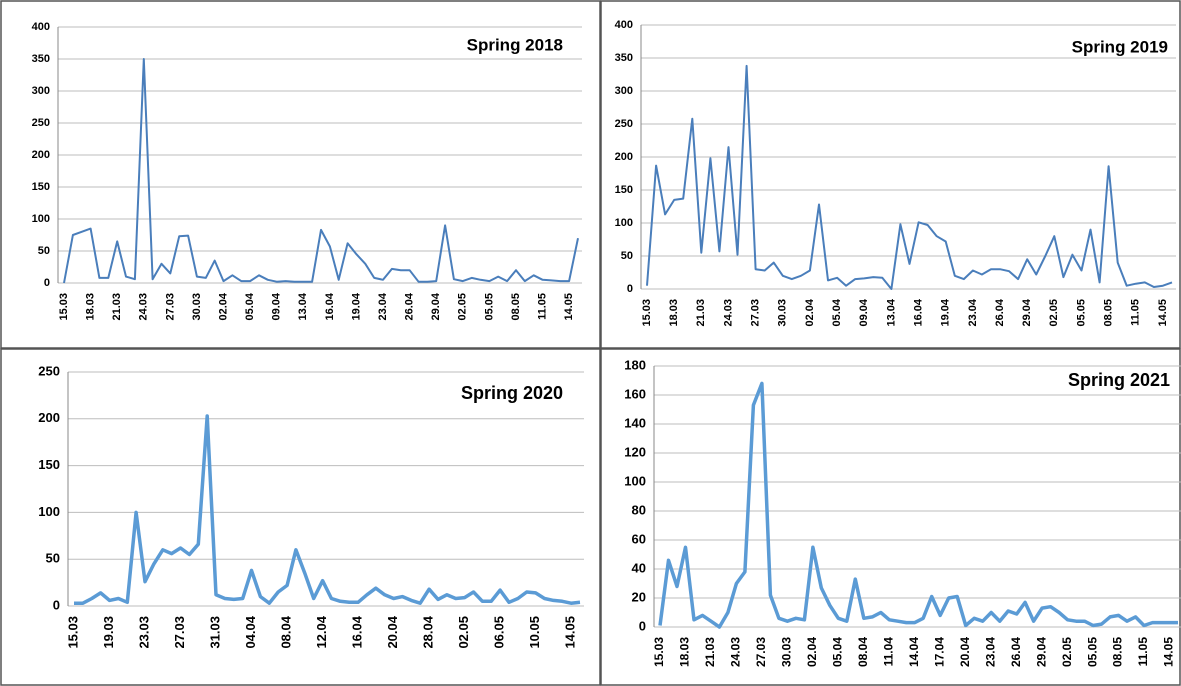 This screenshot has width=1181, height=686. I want to click on x-tick-label: 28.04, so click(428, 631).